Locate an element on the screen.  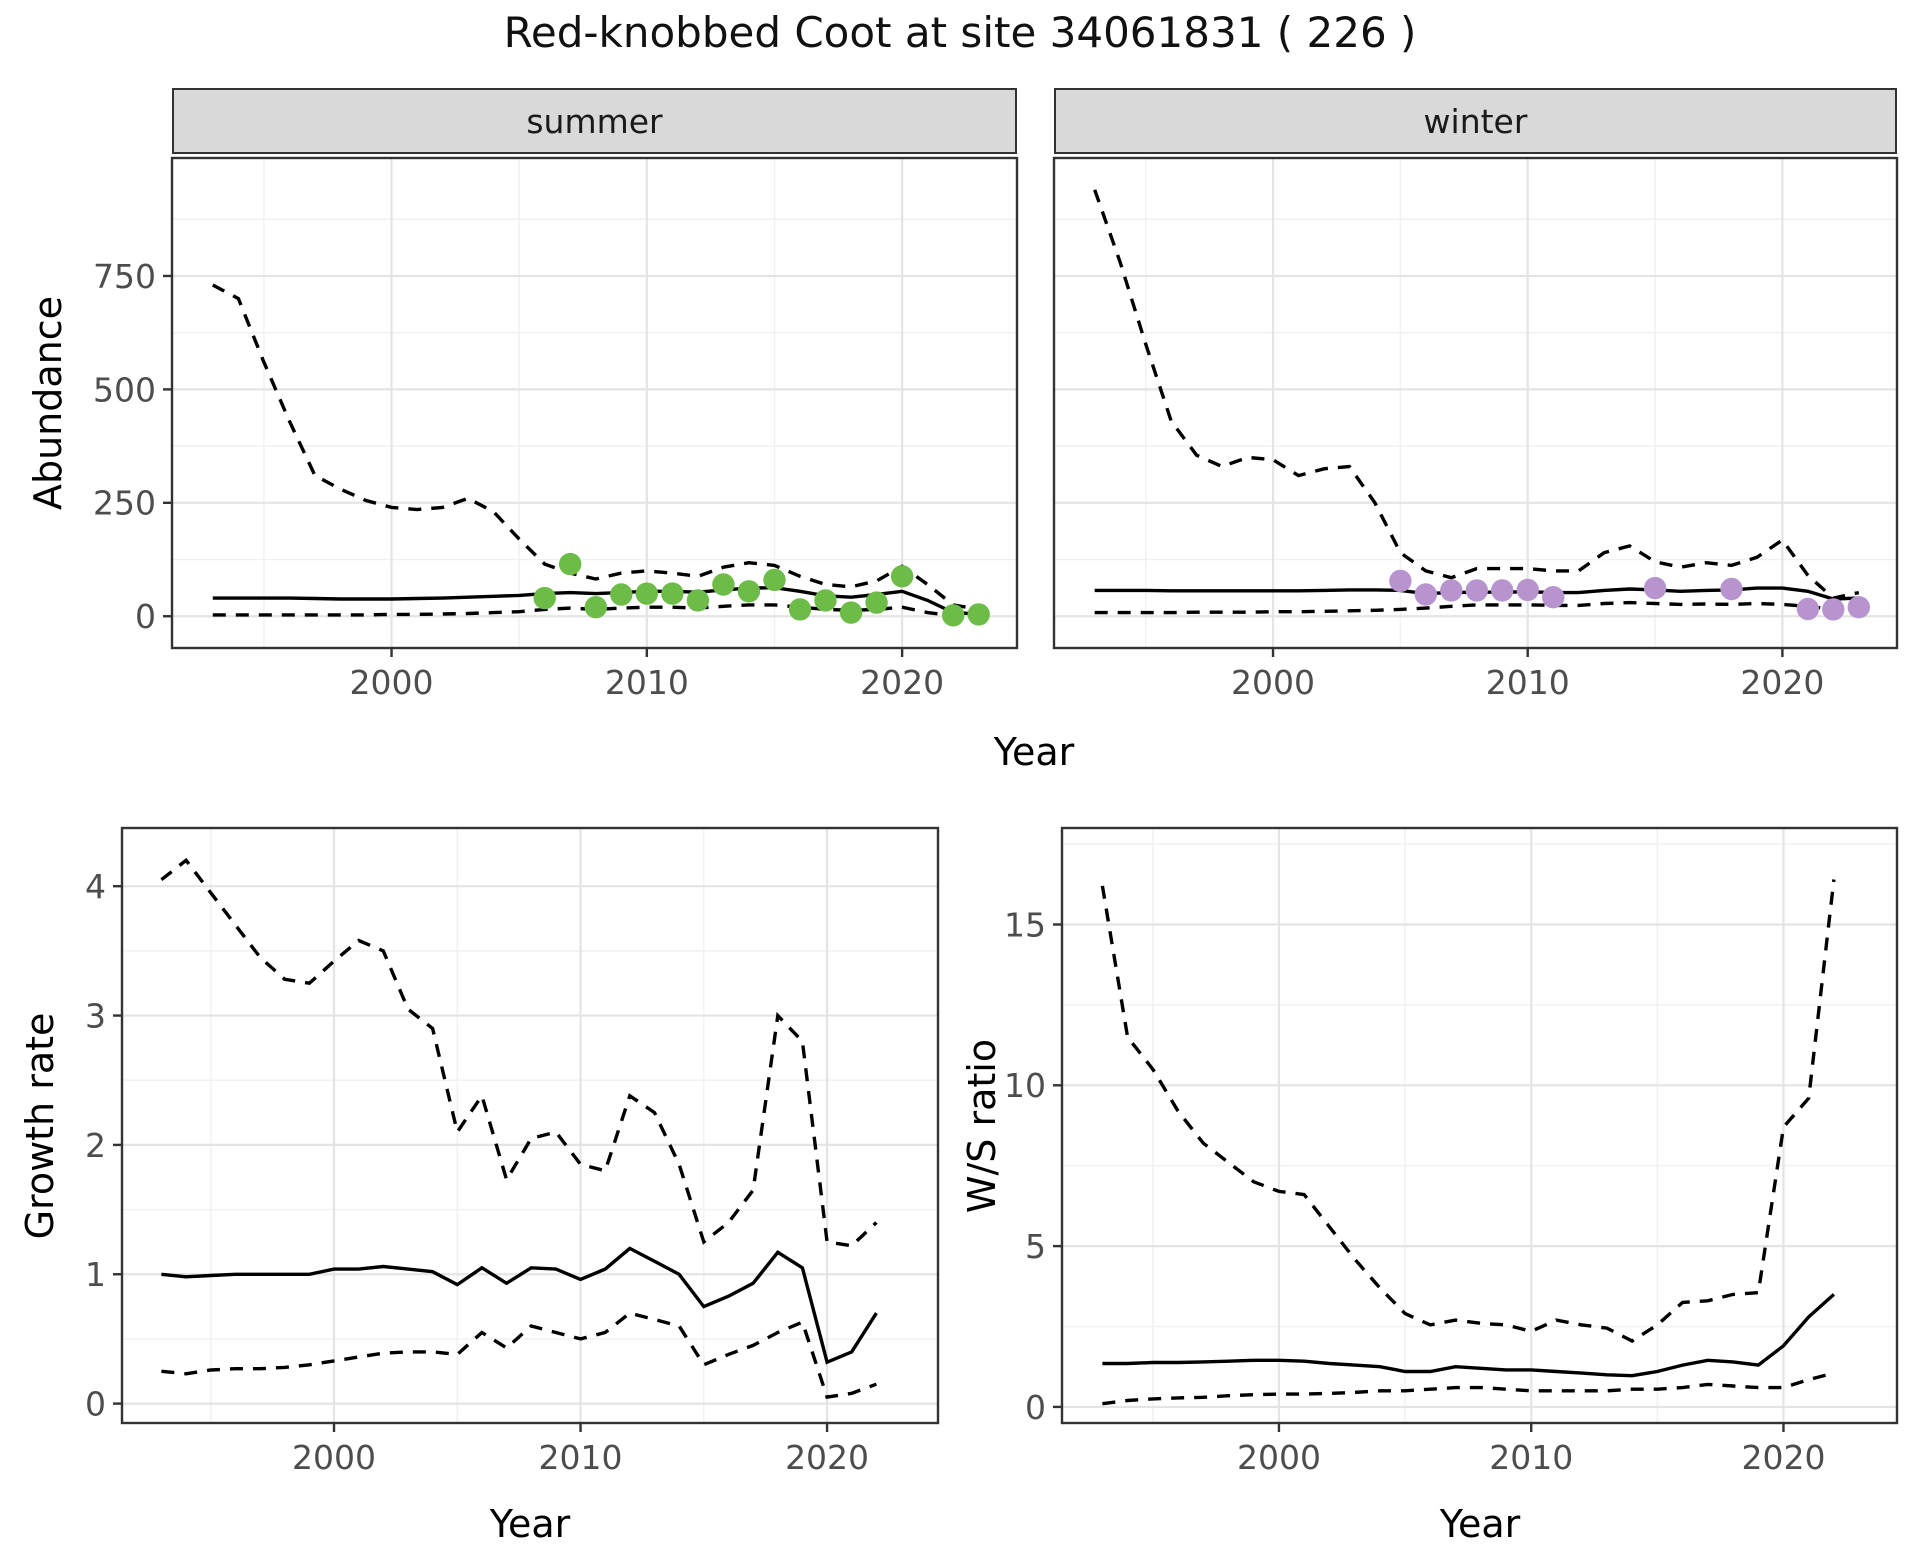
axis-abundance_winter: 2000 2010 2020 is located at coordinates (1527, 675).